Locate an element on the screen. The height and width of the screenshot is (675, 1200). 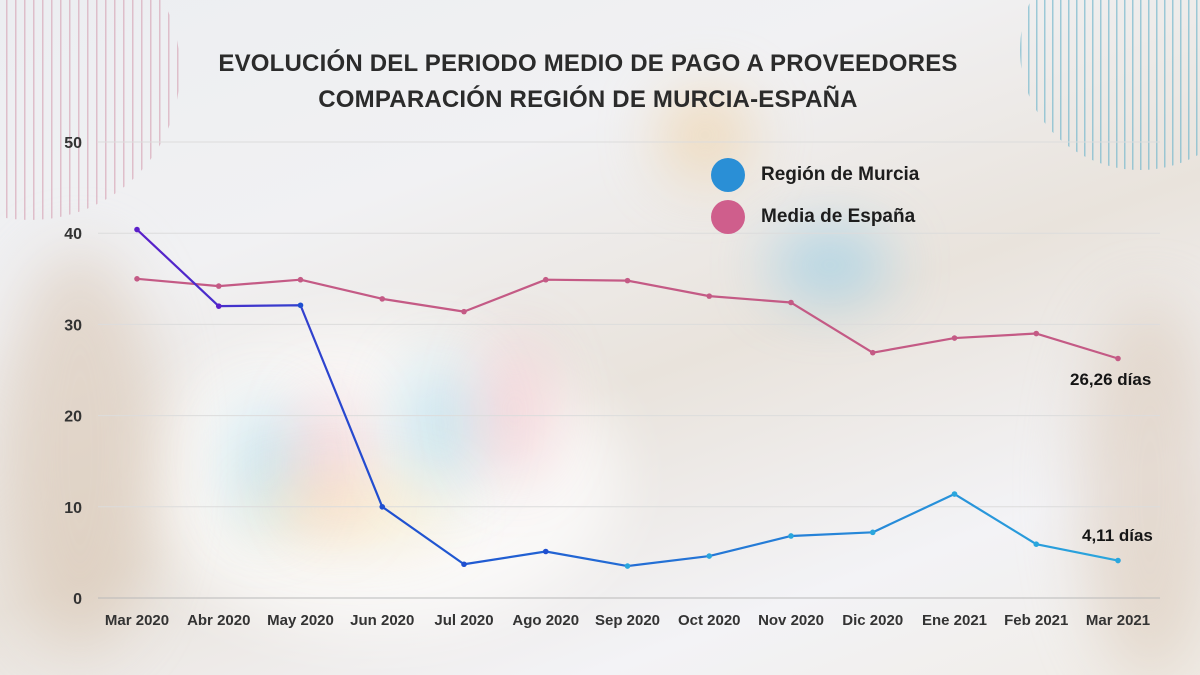
x-tick-label: May 2020 is located at coordinates (300, 620).